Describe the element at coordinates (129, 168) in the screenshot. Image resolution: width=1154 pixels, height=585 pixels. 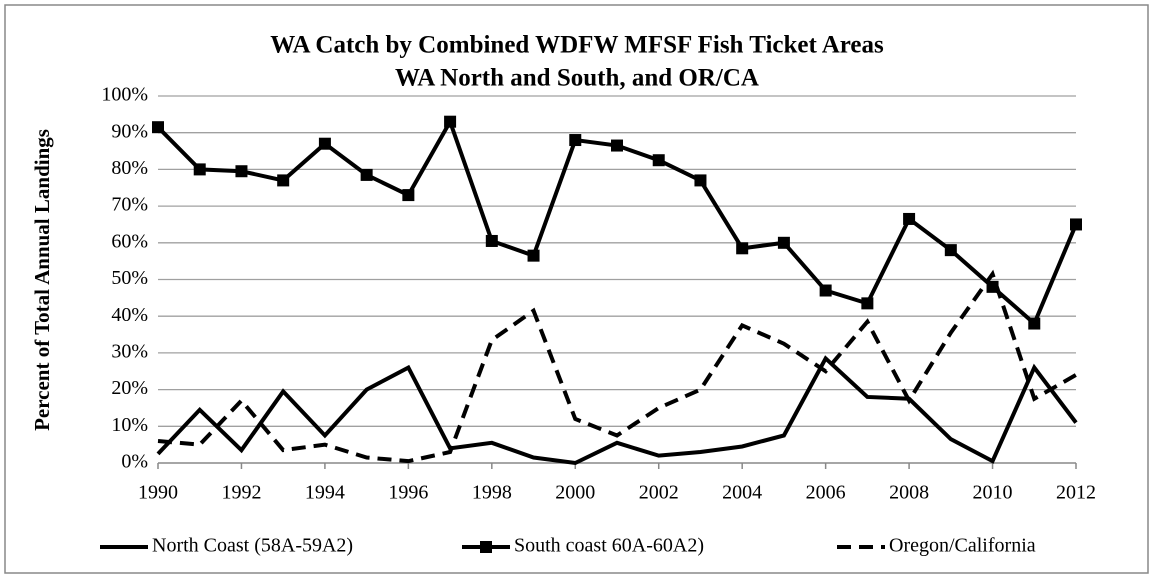
I see `y-tick-label: 80%` at that location.